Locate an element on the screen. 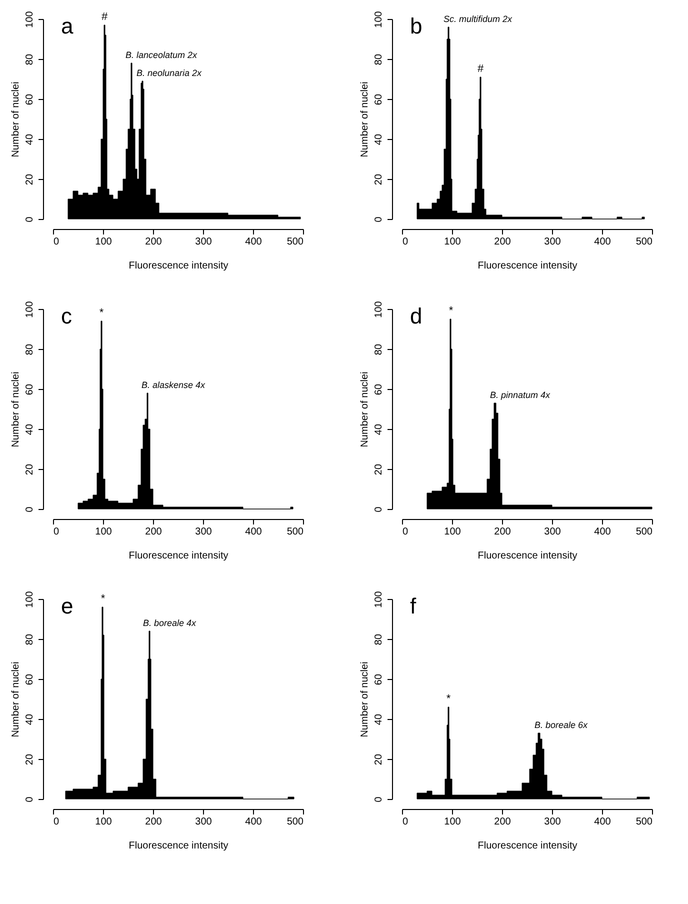 The width and height of the screenshot is (688, 904). annotation: B. alaskense 4x is located at coordinates (174, 385).